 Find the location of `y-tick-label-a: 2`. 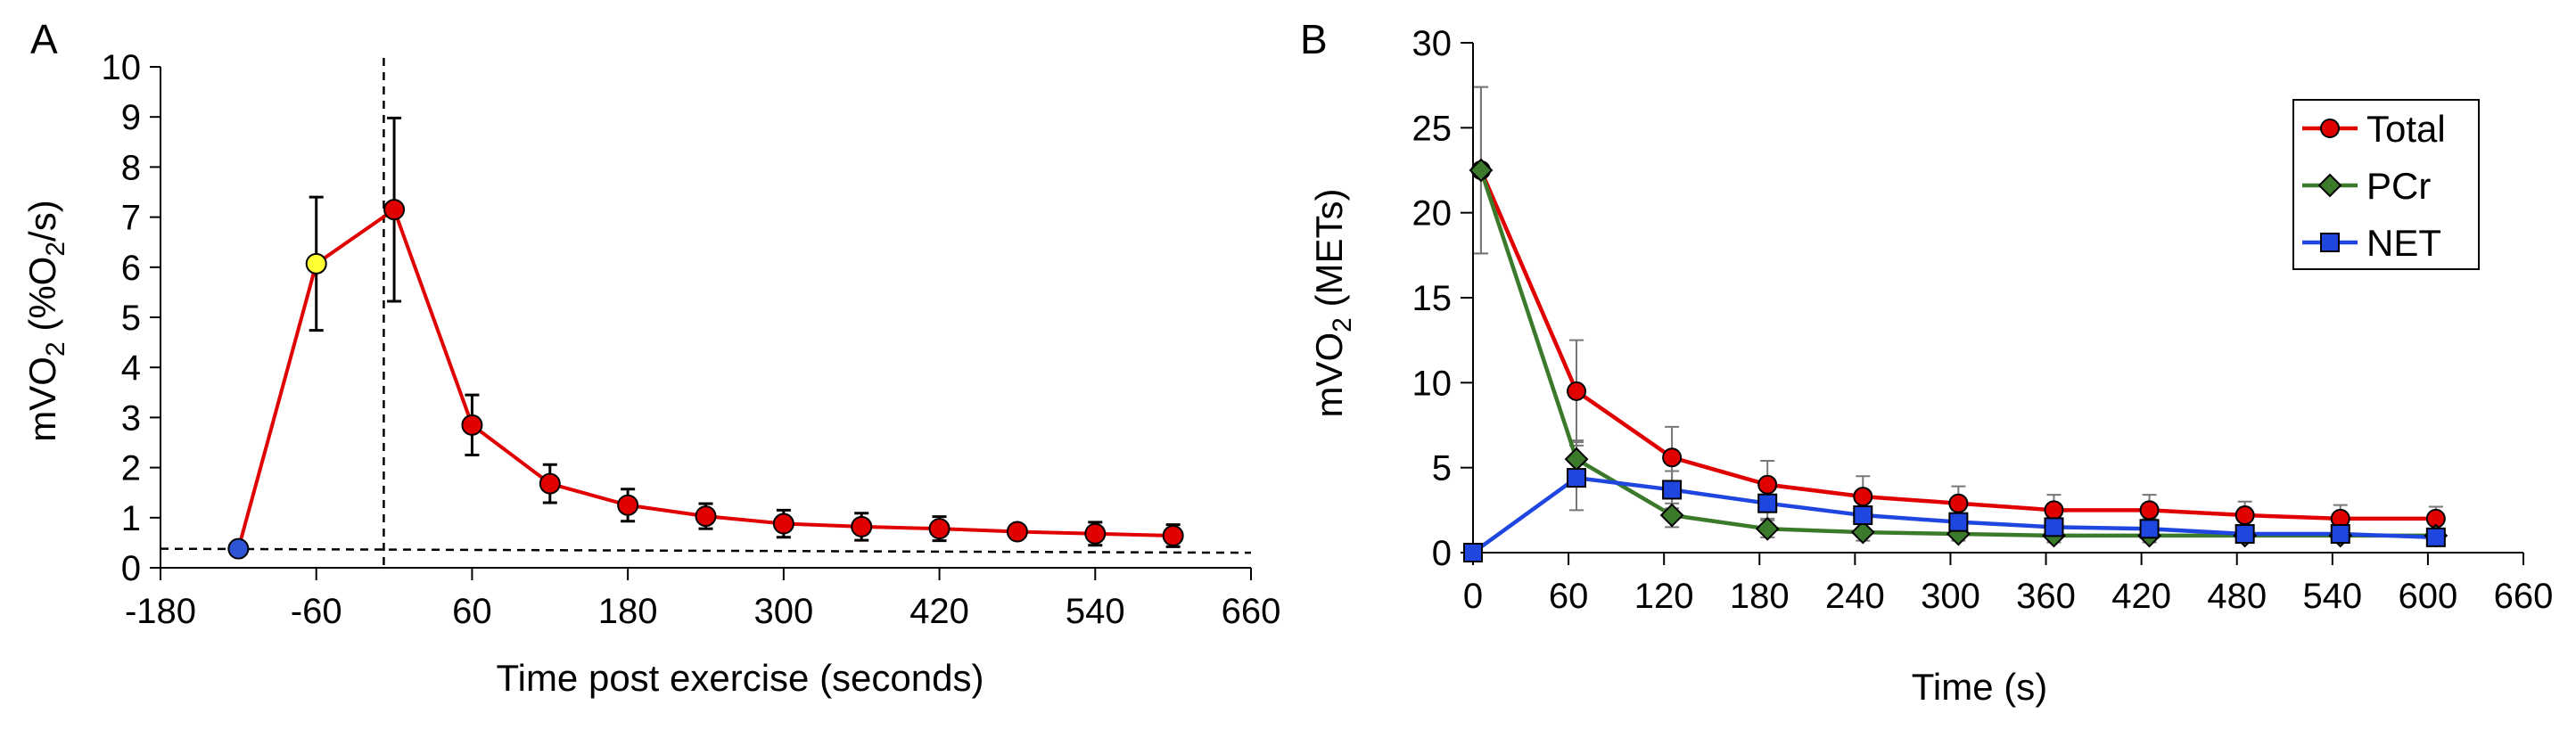

y-tick-label-a: 2 is located at coordinates (131, 468).